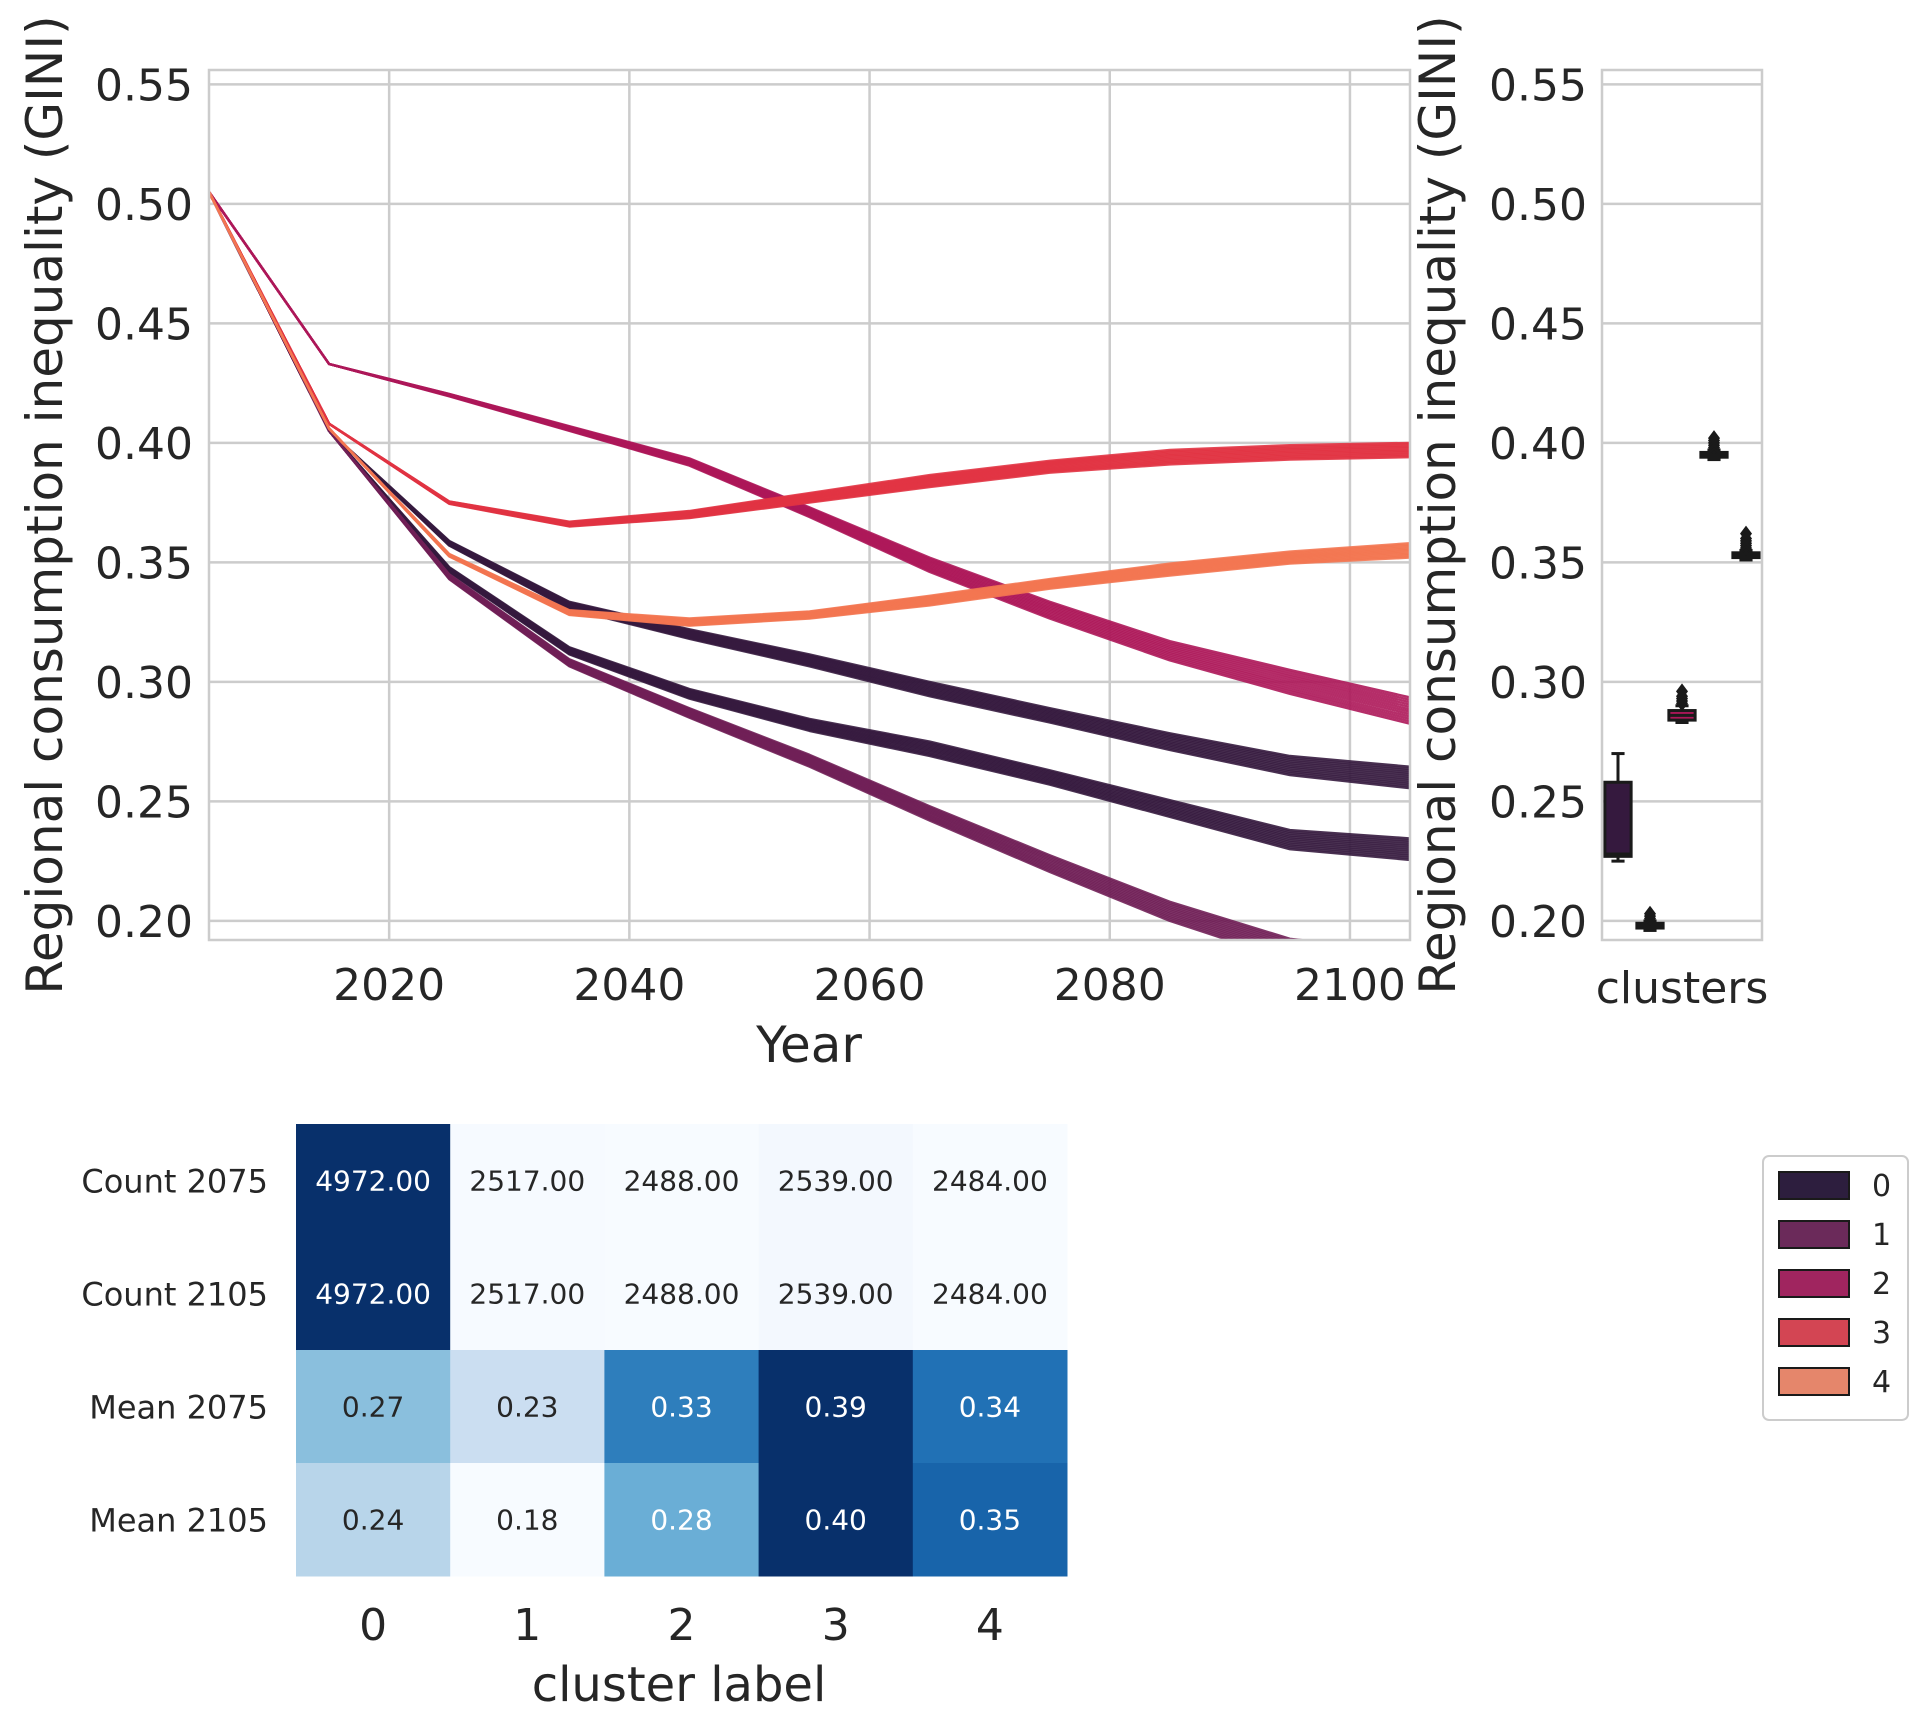  Describe the element at coordinates (1538, 504) in the screenshot. I see `box-chart-y-ticks: 0.20 0.25 0.30 0.35 0.40 0.45 0.50 0.55` at that location.